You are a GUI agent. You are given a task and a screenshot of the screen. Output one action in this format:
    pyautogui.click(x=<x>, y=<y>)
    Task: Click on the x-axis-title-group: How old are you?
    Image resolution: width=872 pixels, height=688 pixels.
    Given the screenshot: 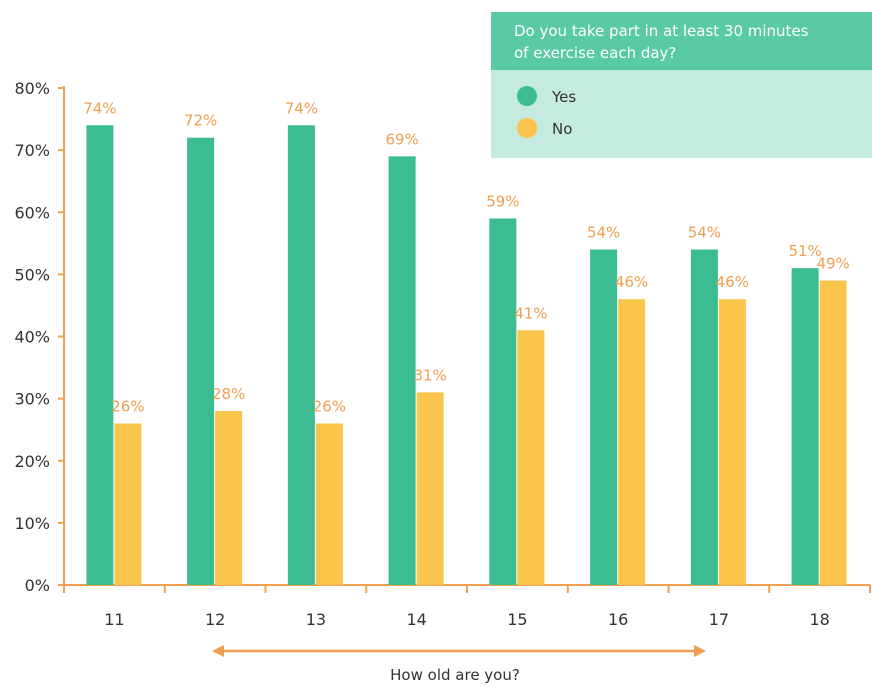 What is the action you would take?
    pyautogui.click(x=459, y=664)
    